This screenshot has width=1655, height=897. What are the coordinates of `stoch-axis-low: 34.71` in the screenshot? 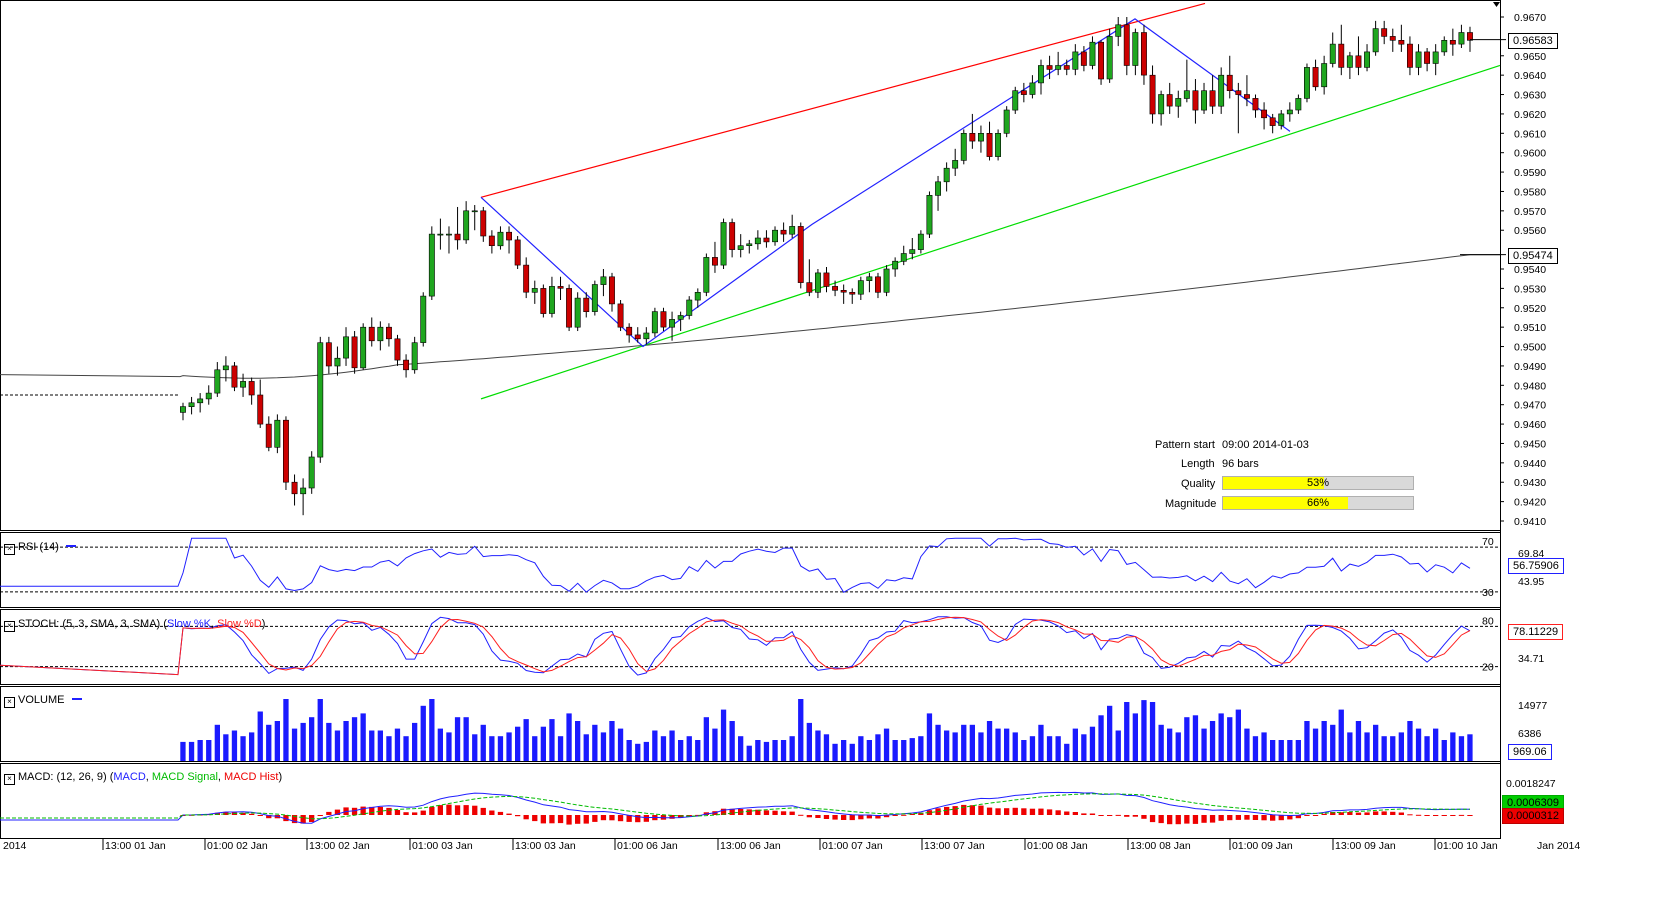 It's located at (1531, 659).